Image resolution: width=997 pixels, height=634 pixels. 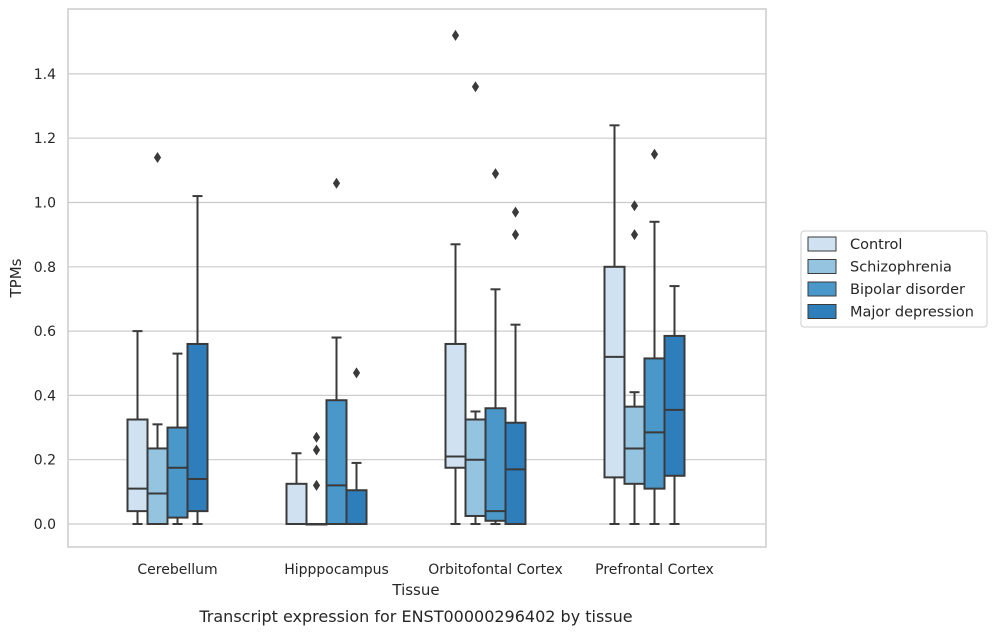 I want to click on x-tick-label: Hipppocampus, so click(x=336, y=570).